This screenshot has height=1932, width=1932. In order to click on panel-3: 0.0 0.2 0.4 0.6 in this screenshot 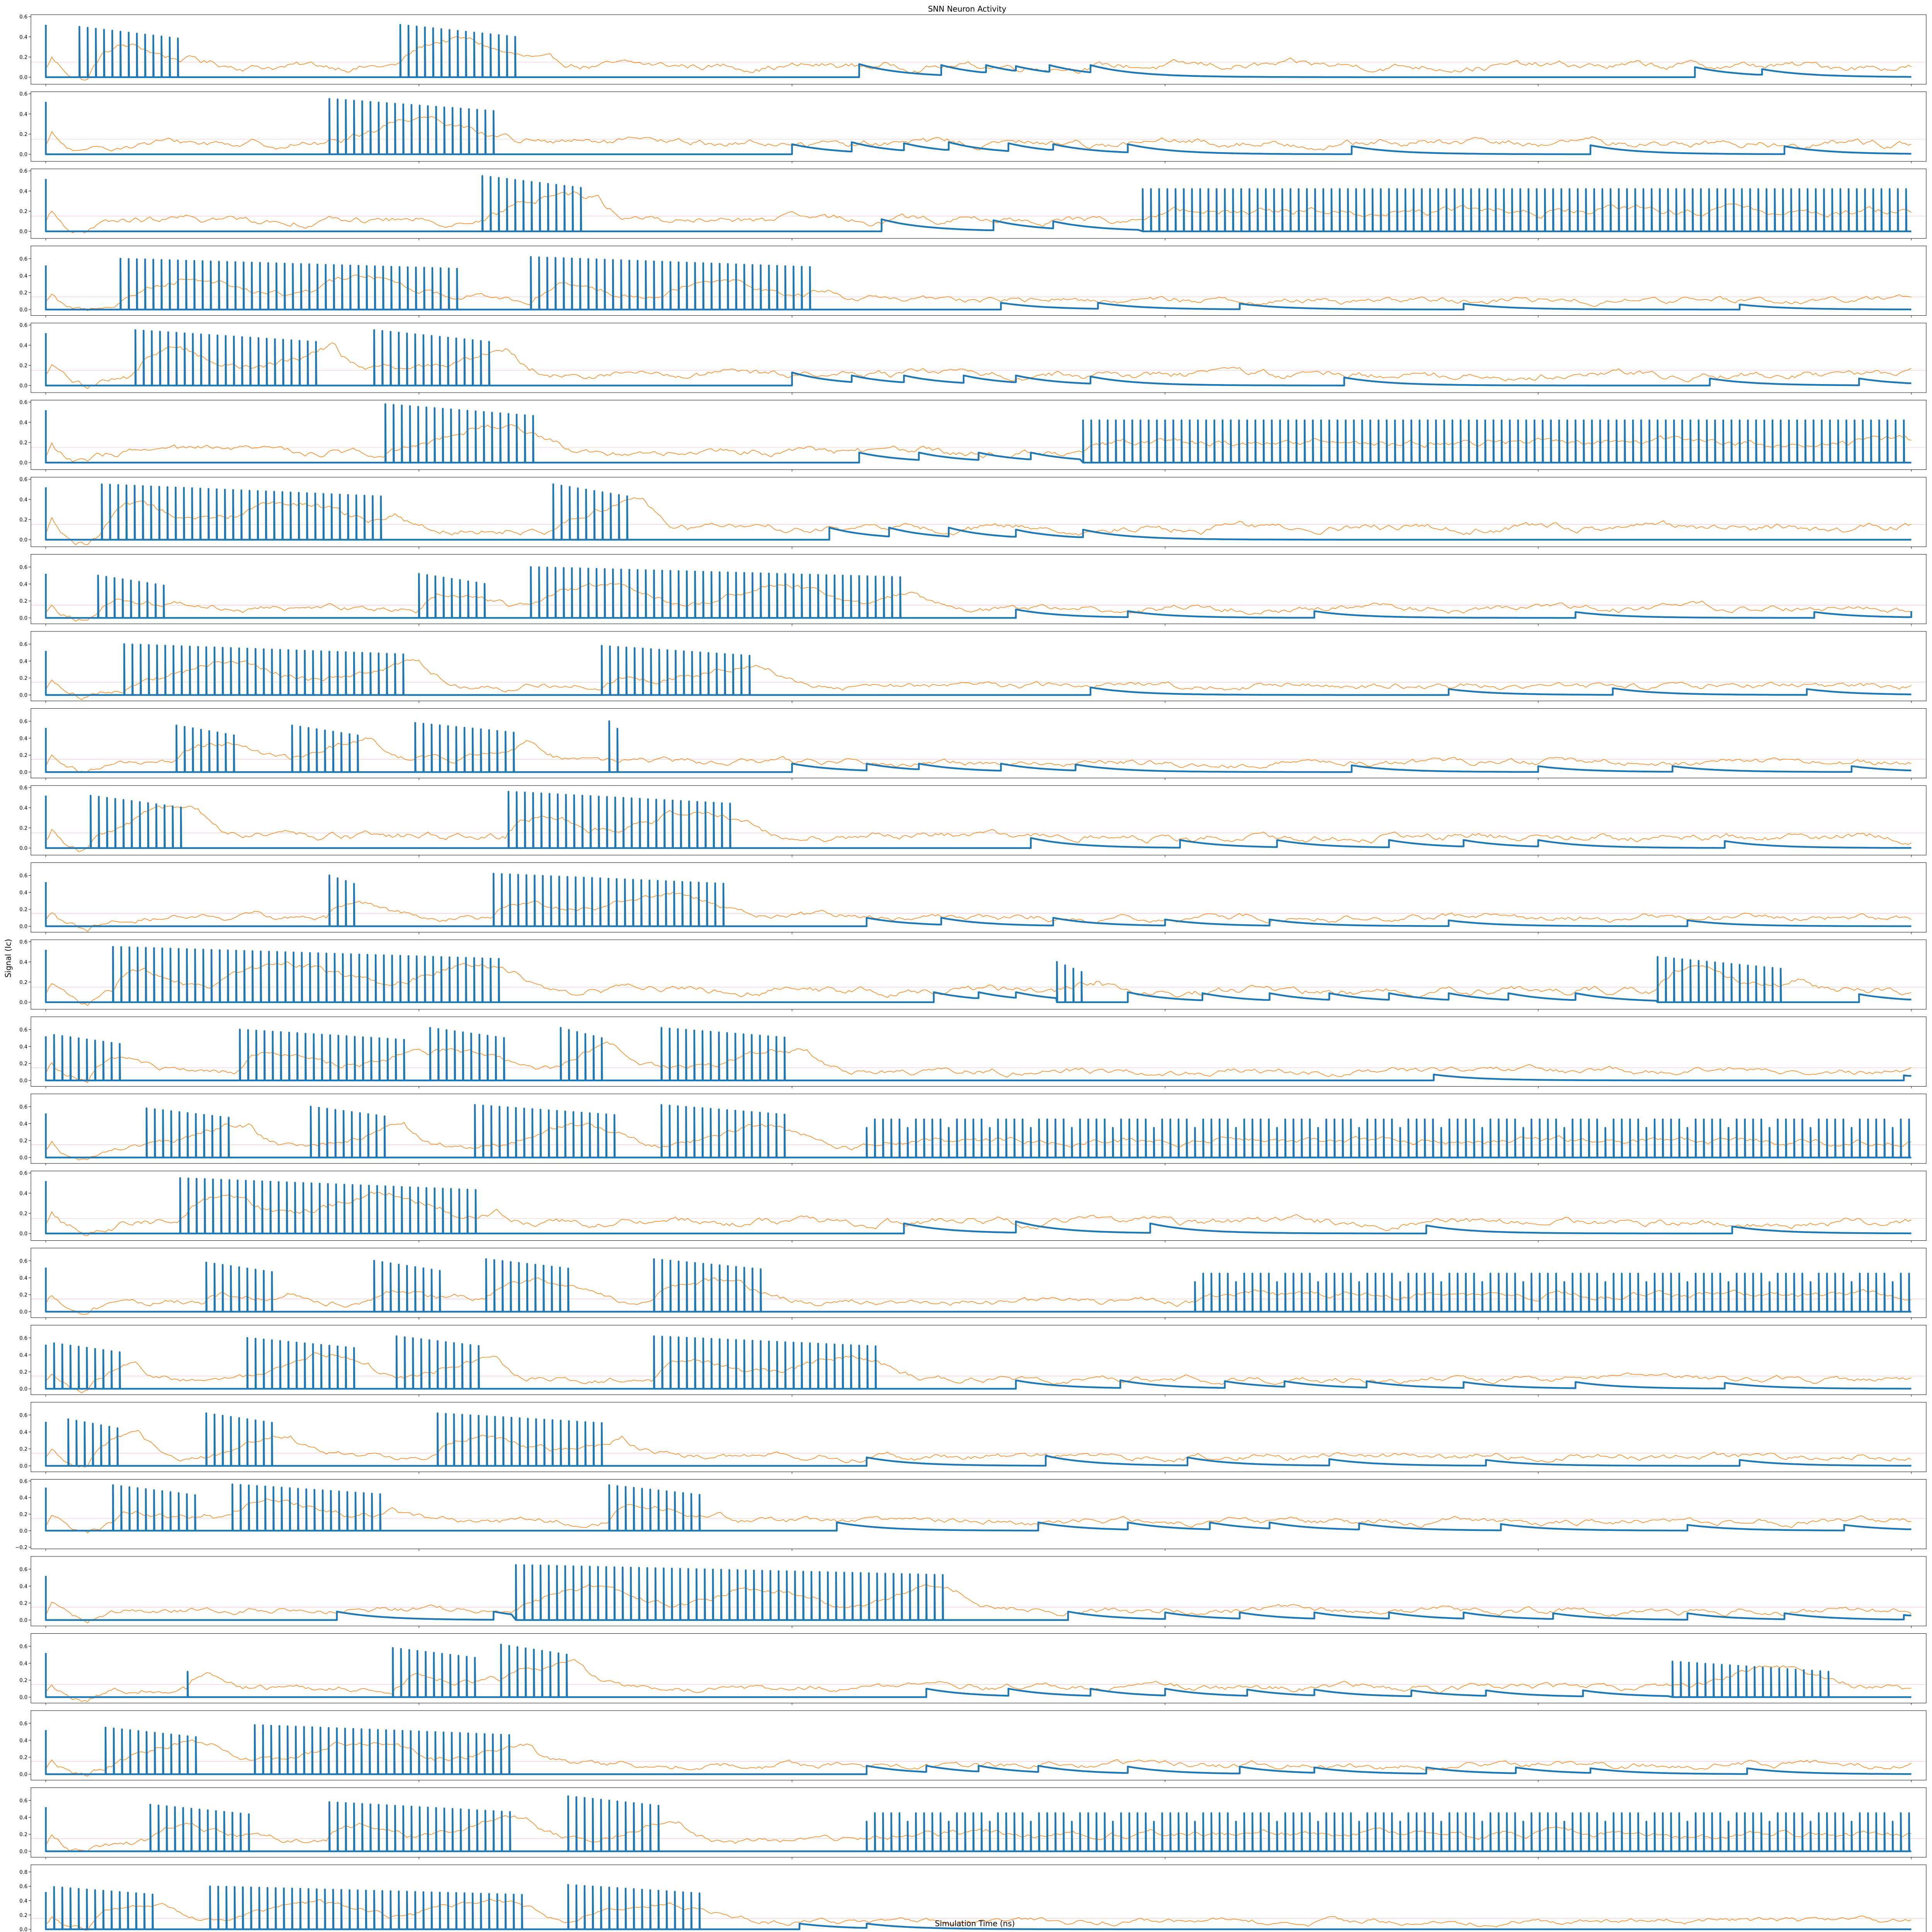, I will do `click(973, 204)`.